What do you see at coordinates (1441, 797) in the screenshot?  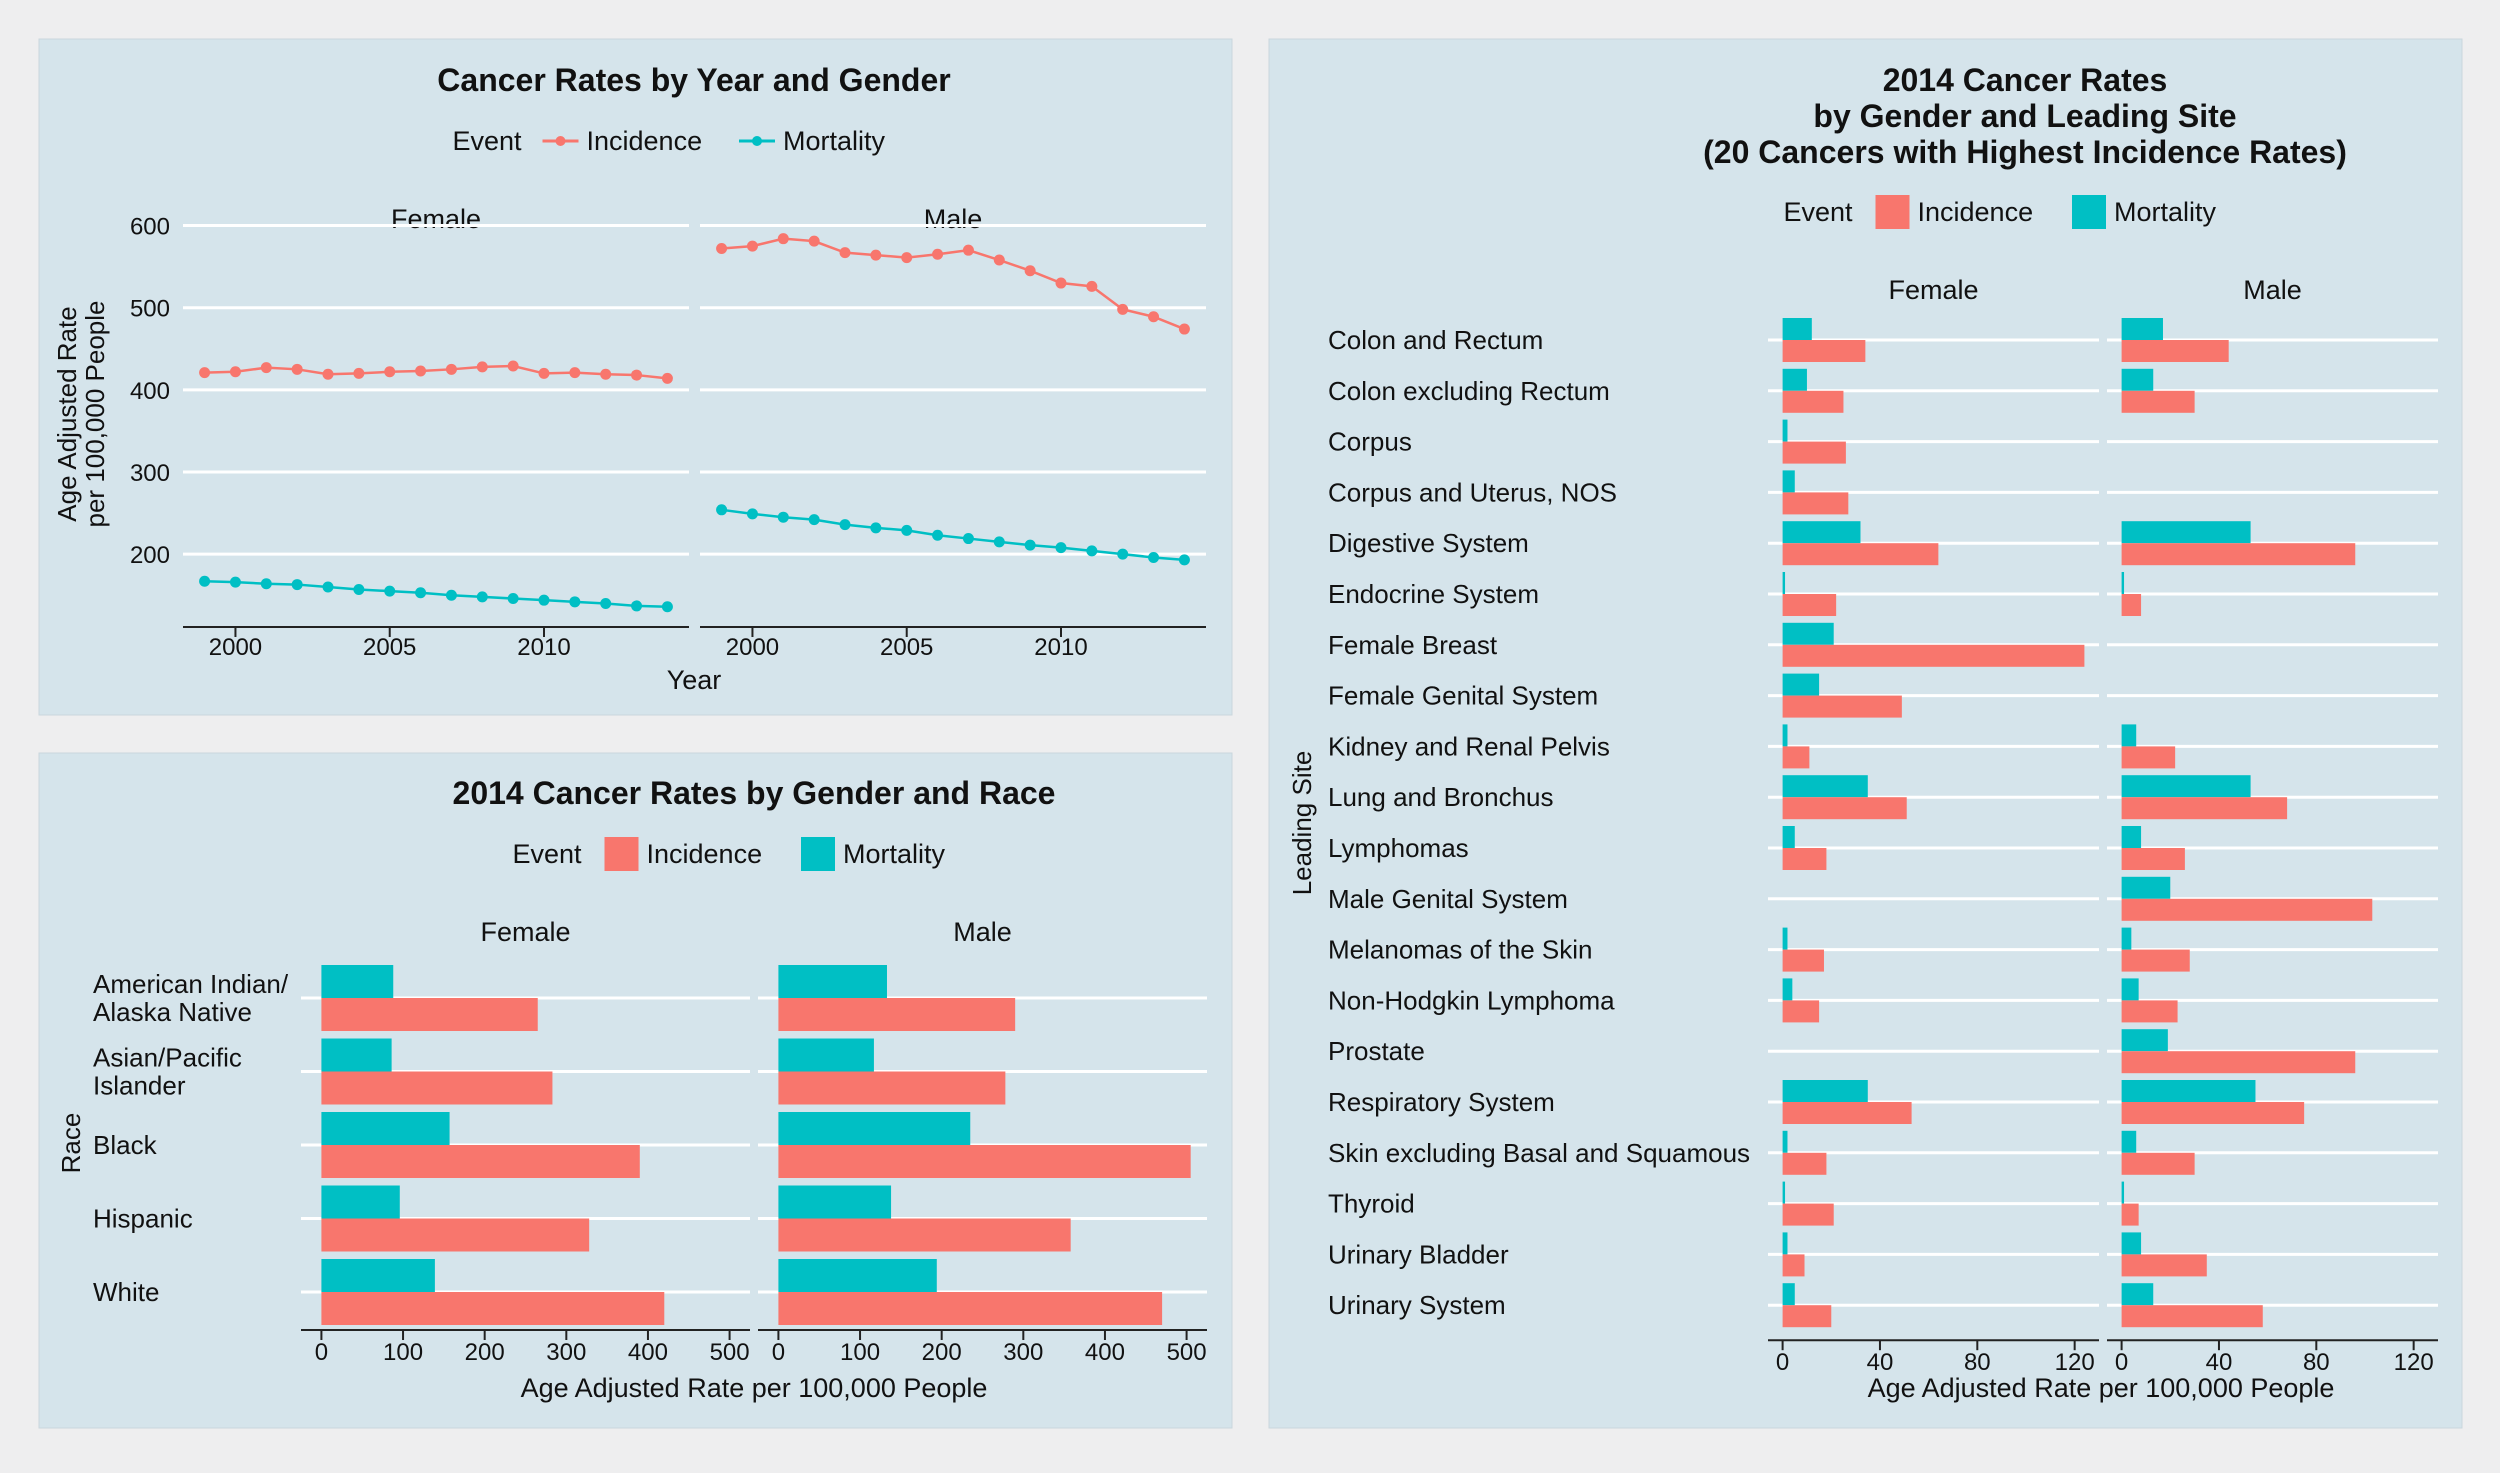 I see `y-tick-label: Lung and Bronchus` at bounding box center [1441, 797].